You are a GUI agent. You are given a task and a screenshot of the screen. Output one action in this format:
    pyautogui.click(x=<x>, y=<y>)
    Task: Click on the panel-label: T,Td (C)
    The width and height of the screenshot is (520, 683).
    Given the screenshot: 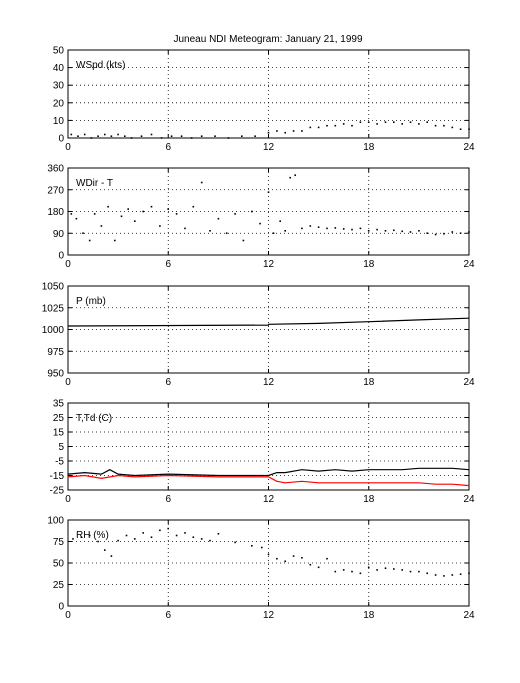 What is the action you would take?
    pyautogui.click(x=94, y=418)
    